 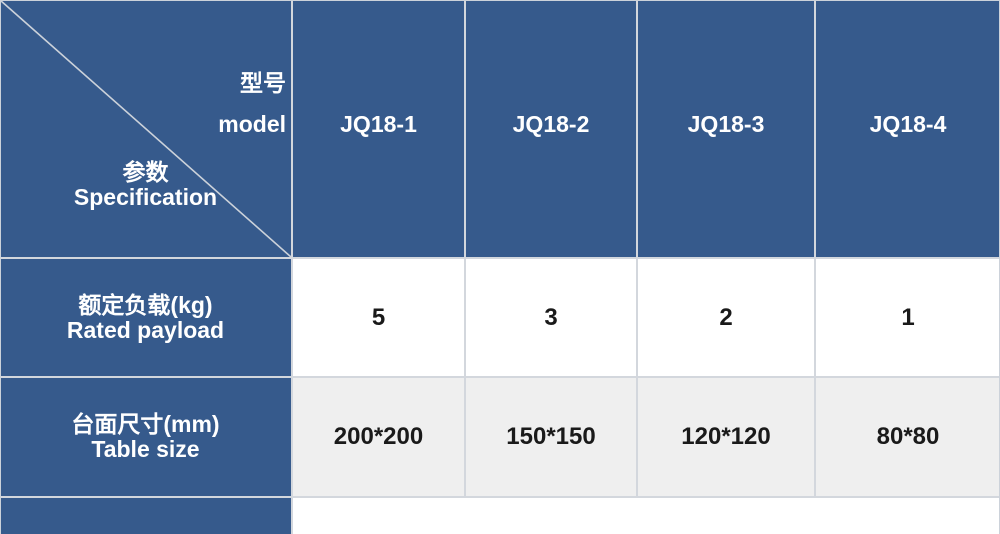 I want to click on corner-model-label-cn: 型号, so click(x=263, y=83).